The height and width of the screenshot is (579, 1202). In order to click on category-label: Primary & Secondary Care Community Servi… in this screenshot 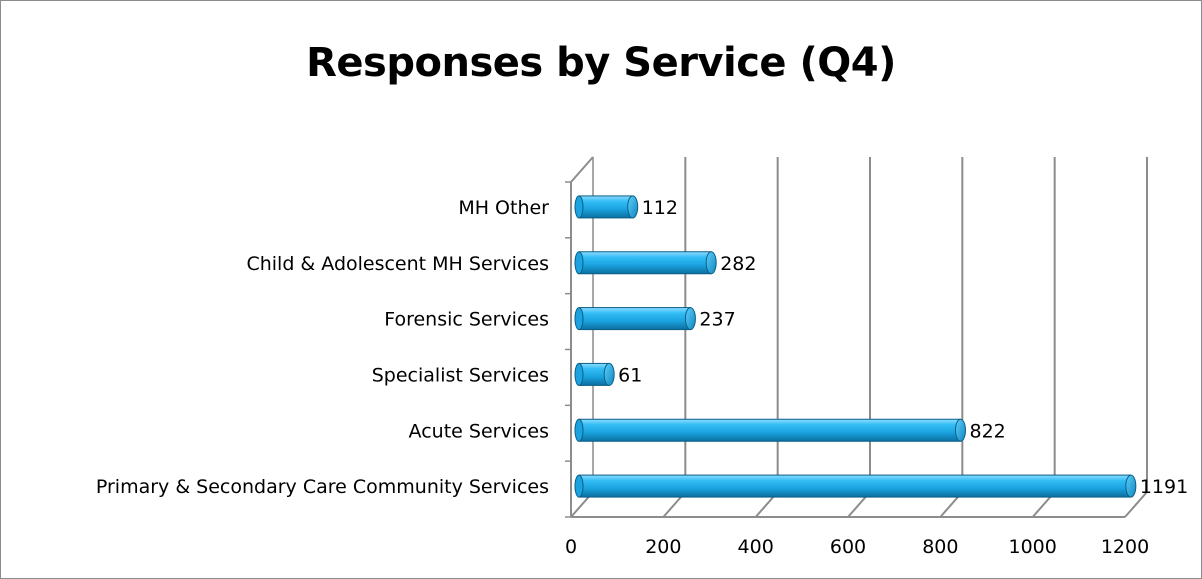, I will do `click(322, 487)`.